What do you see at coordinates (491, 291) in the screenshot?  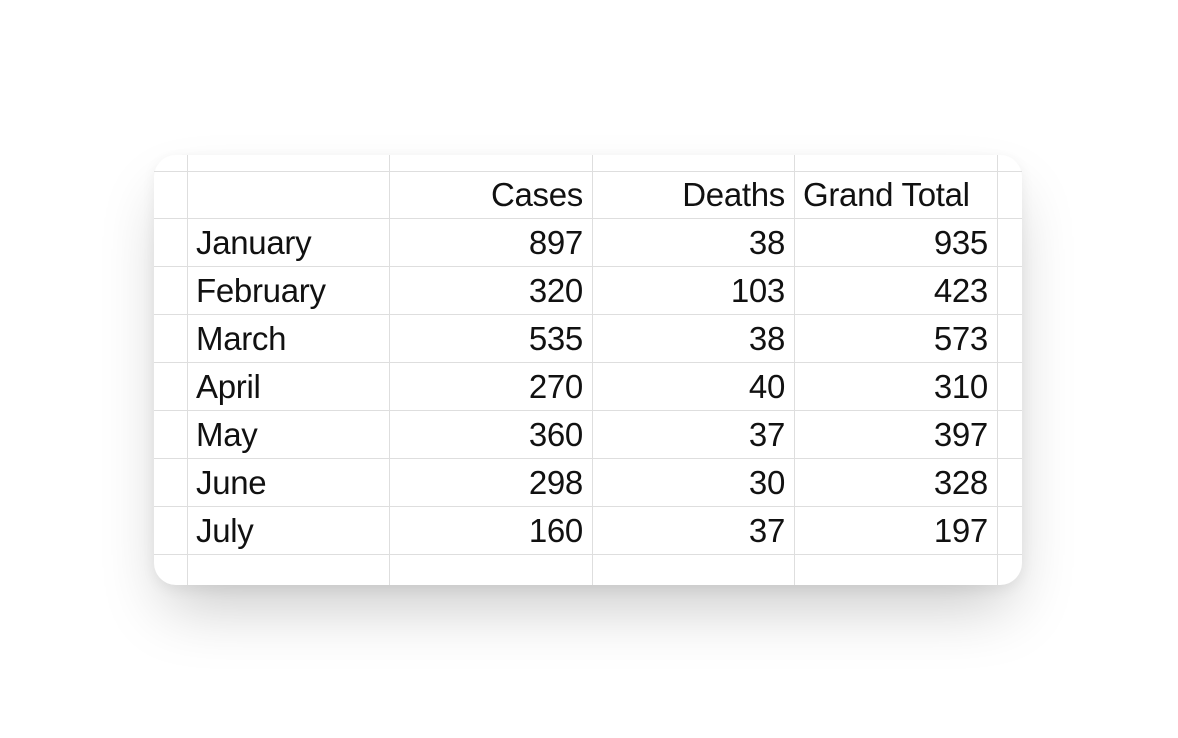 I see `cell-cases: 320` at bounding box center [491, 291].